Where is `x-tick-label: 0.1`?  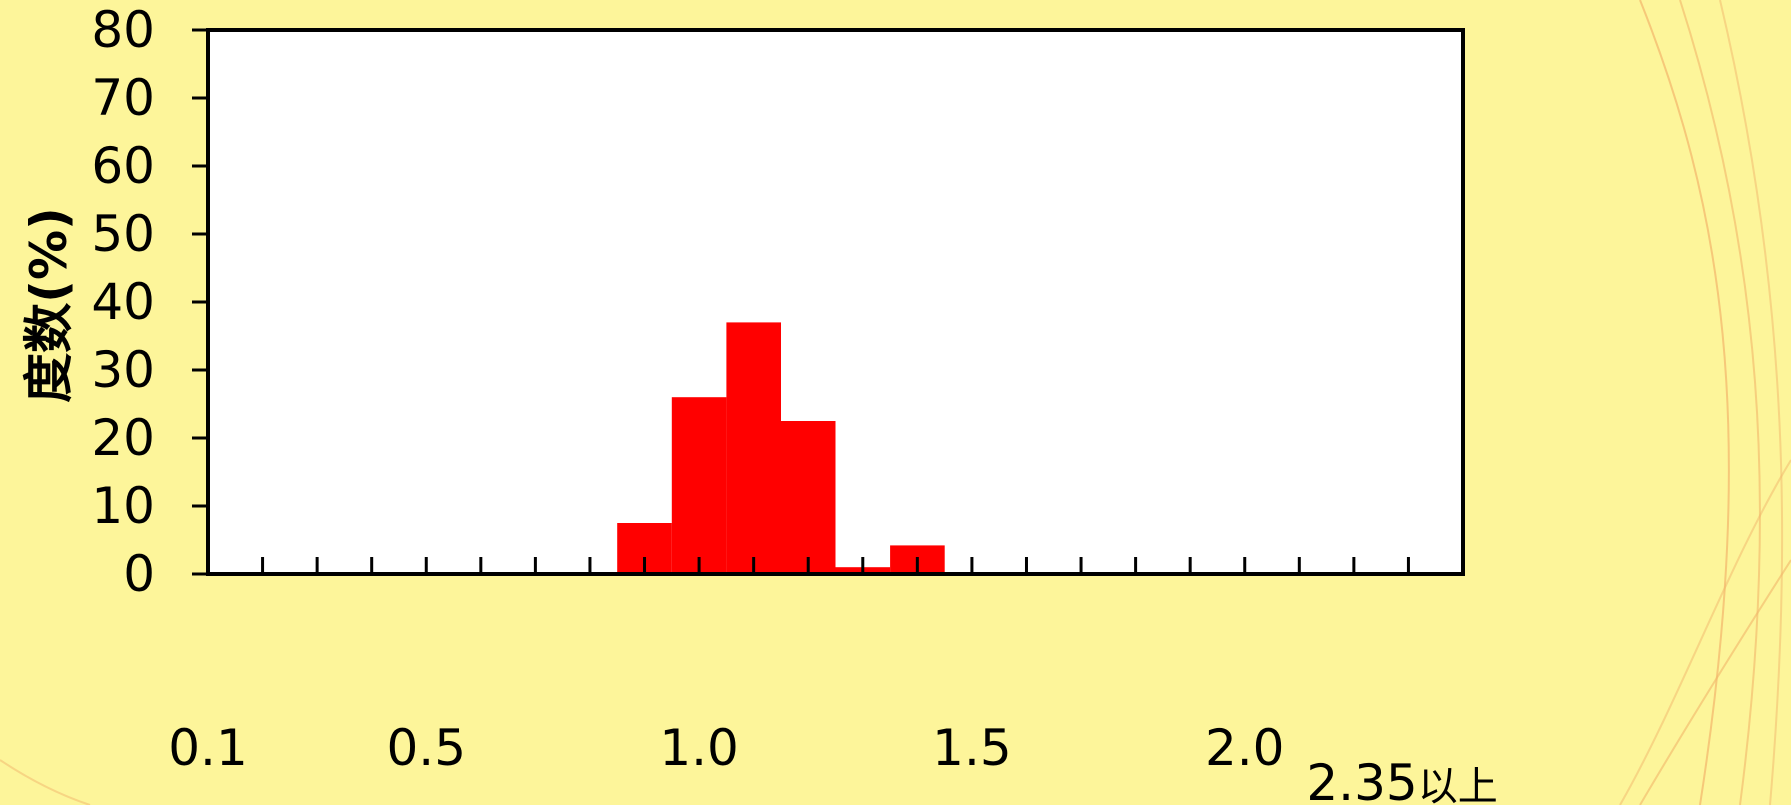 x-tick-label: 0.1 is located at coordinates (208, 748).